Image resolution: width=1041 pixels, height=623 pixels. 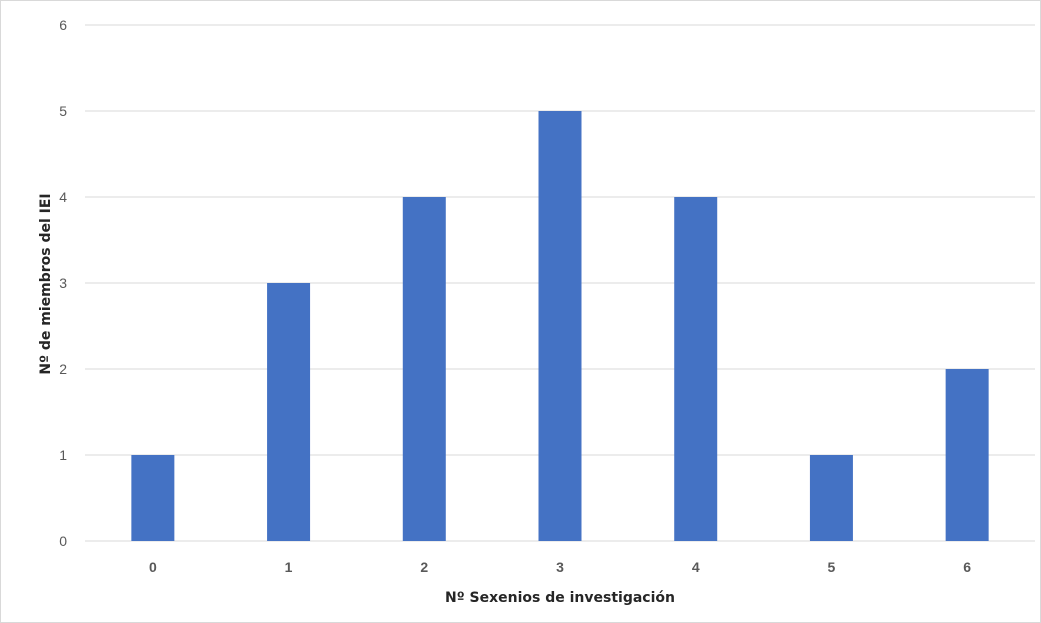 What do you see at coordinates (46, 283) in the screenshot?
I see `y-axis-title: Nº de miembros del IEI` at bounding box center [46, 283].